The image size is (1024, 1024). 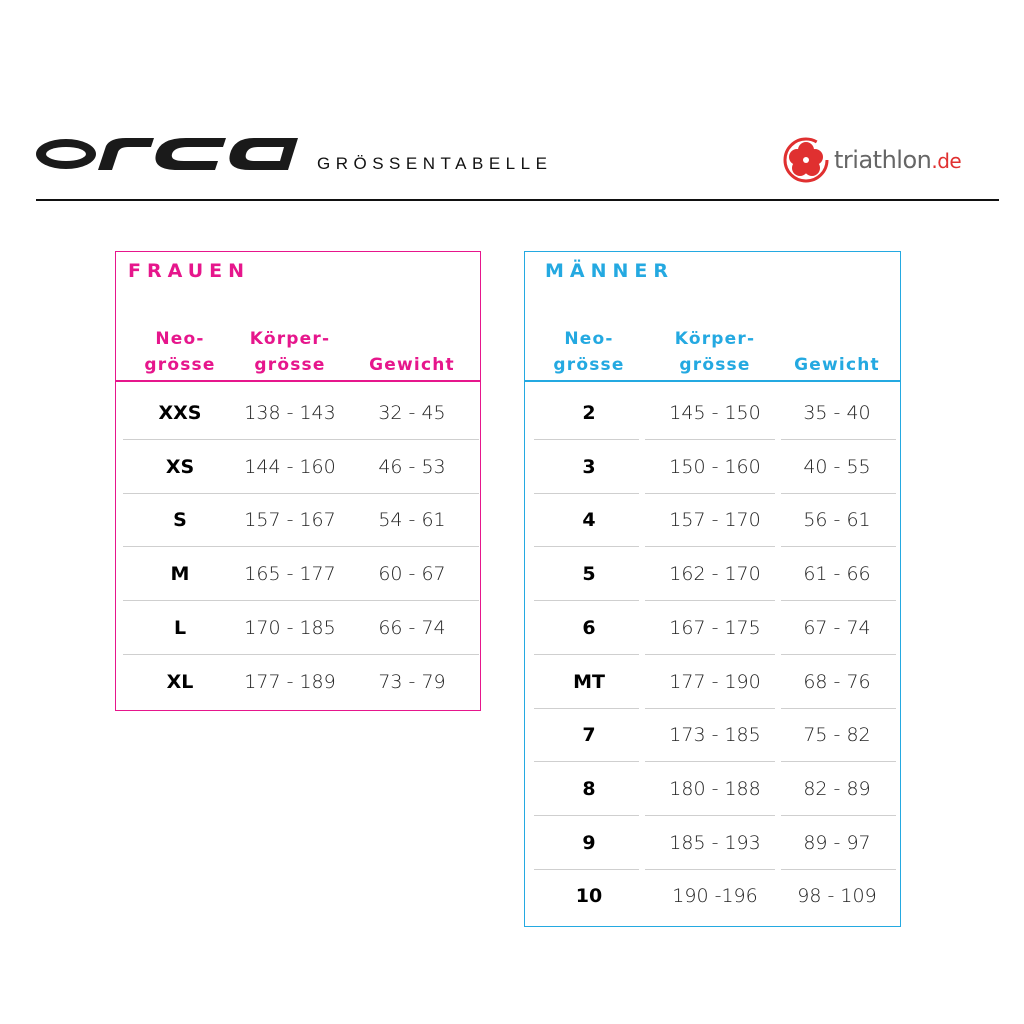 What do you see at coordinates (712, 628) in the screenshot?
I see `table-row: 6 167 - 175 67 - 74` at bounding box center [712, 628].